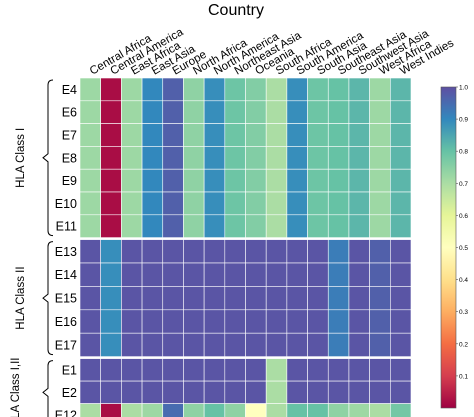 The width and height of the screenshot is (474, 417). I want to click on row-label: E6, so click(69, 113).